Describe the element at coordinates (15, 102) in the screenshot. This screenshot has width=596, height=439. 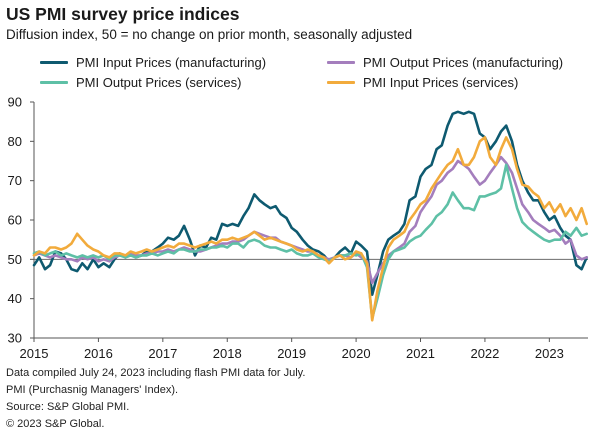
I see `y-tick-label-90: 90` at that location.